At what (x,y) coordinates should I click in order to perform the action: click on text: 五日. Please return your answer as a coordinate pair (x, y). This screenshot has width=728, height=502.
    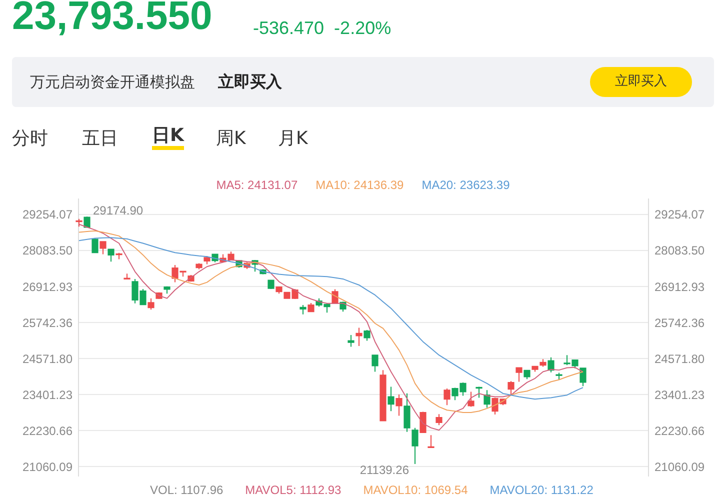
    Looking at the image, I should click on (100, 138).